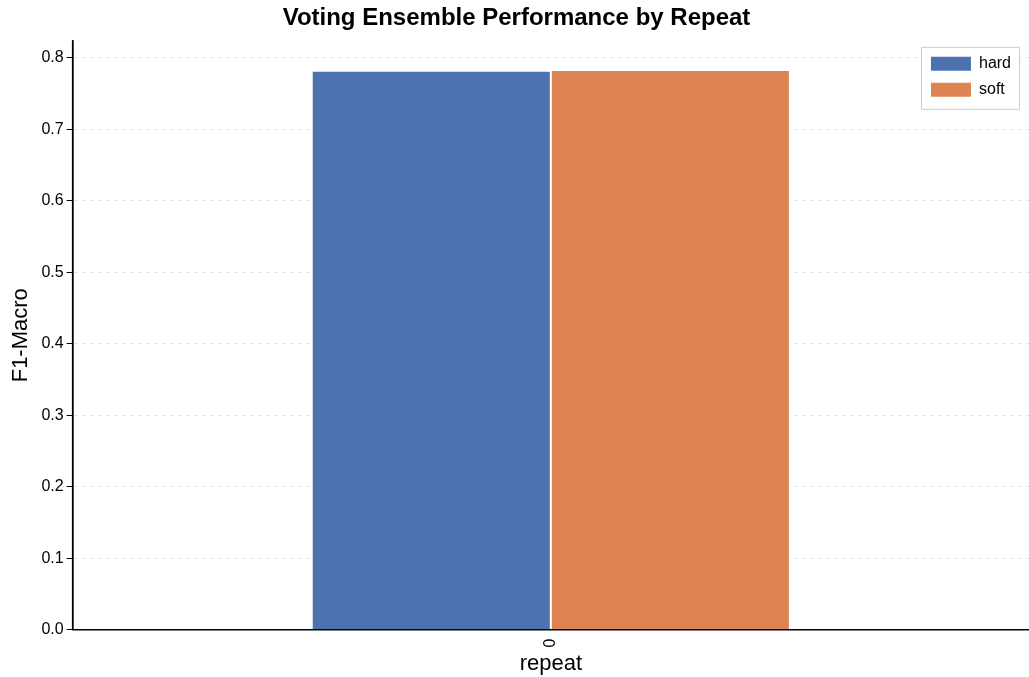  Describe the element at coordinates (52, 200) in the screenshot. I see `y-tick-label: 0.6` at that location.